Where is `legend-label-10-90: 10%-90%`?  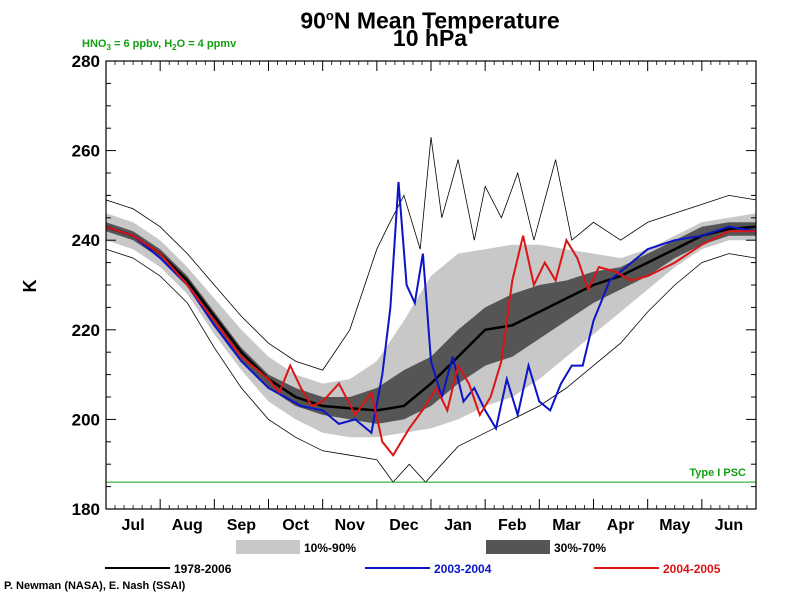 legend-label-10-90: 10%-90% is located at coordinates (330, 548).